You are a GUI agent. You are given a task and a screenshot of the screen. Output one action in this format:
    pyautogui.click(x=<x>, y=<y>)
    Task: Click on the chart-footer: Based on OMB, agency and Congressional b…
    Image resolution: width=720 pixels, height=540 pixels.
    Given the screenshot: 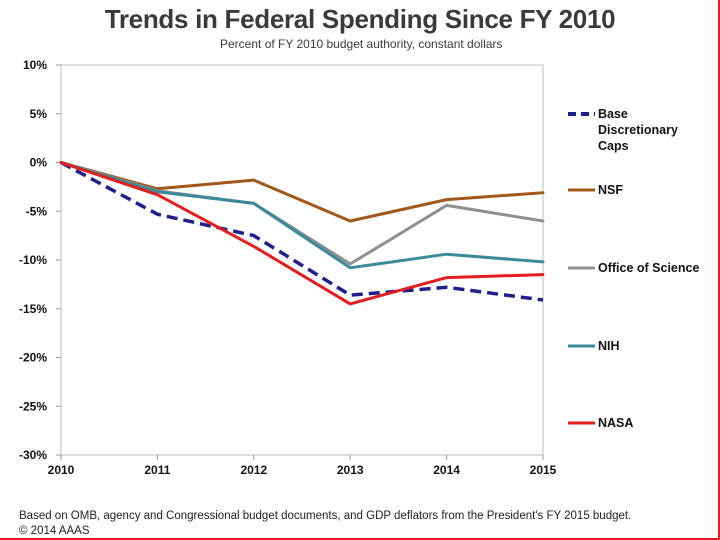 What is the action you would take?
    pyautogui.click(x=325, y=524)
    